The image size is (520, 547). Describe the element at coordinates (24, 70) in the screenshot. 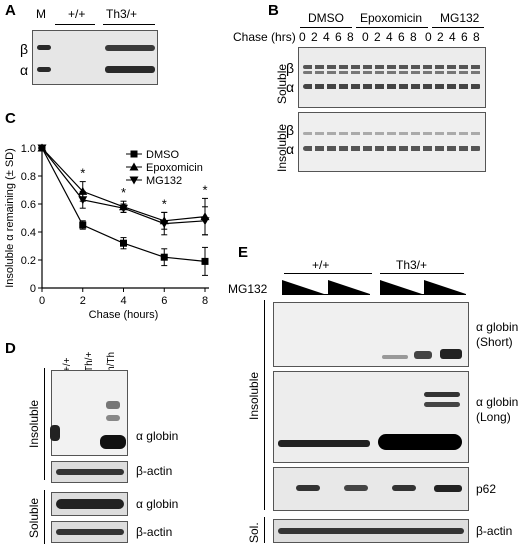

I see `row-alpha-label: α` at that location.